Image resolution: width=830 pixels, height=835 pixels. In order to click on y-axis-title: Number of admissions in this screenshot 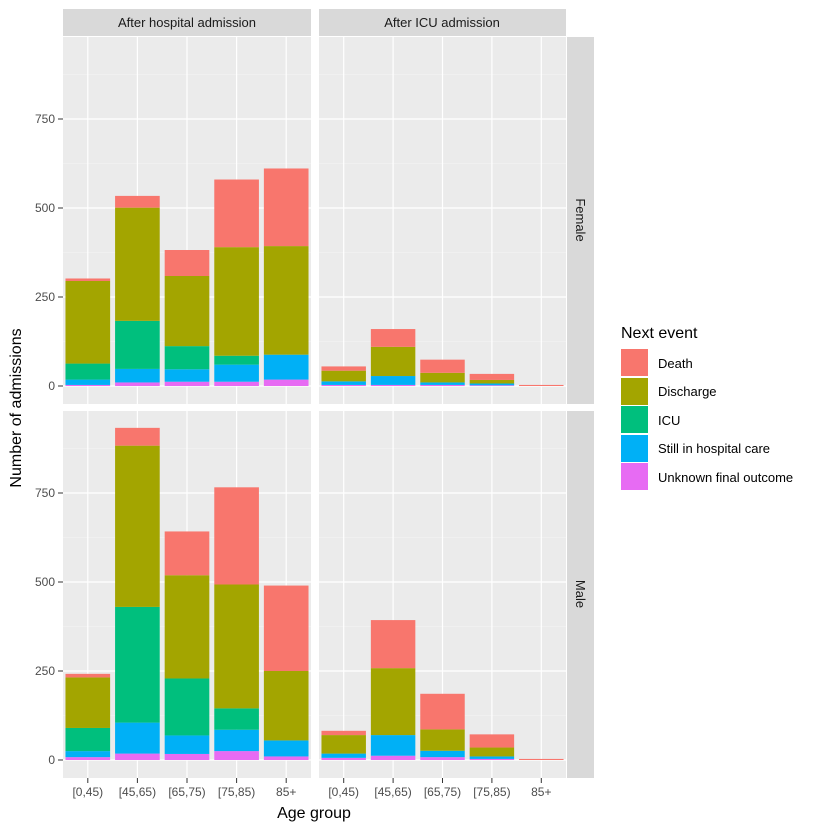, I will do `click(16, 407)`.